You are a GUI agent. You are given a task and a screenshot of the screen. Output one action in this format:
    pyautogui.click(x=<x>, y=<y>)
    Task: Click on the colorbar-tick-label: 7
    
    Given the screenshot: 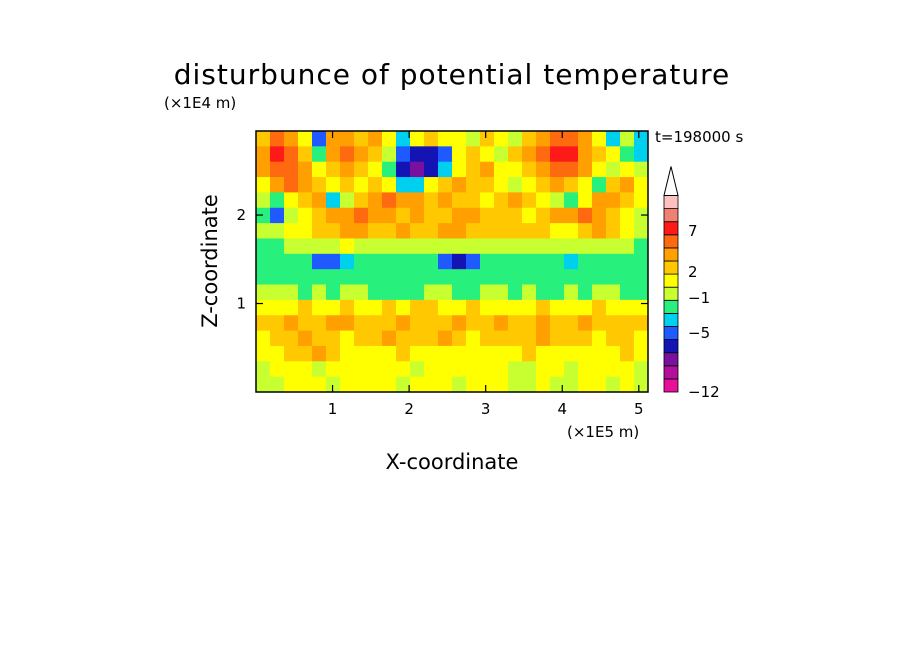 What is the action you would take?
    pyautogui.click(x=693, y=231)
    